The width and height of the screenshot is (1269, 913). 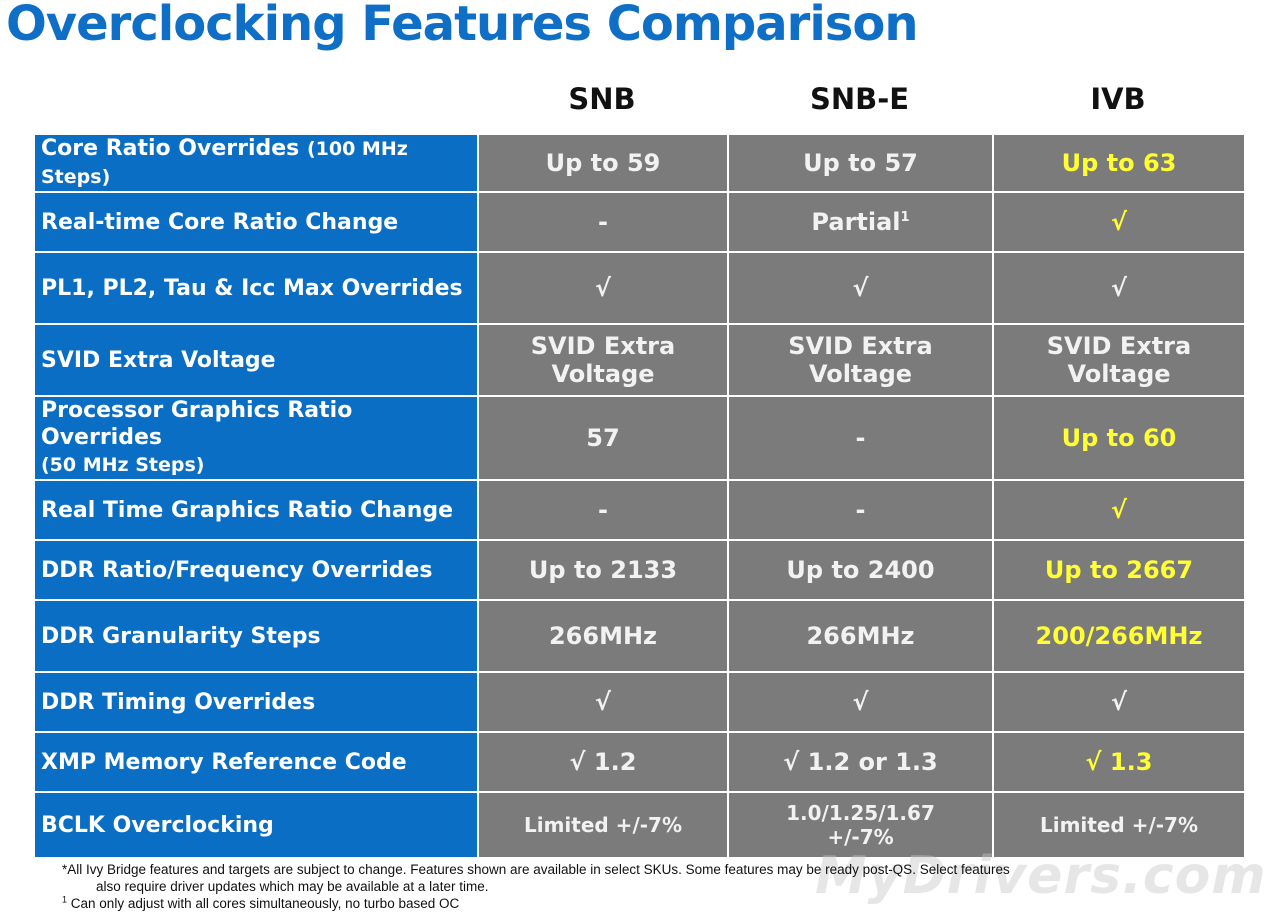 I want to click on feature-label: SVID Extra Voltage, so click(x=256, y=360).